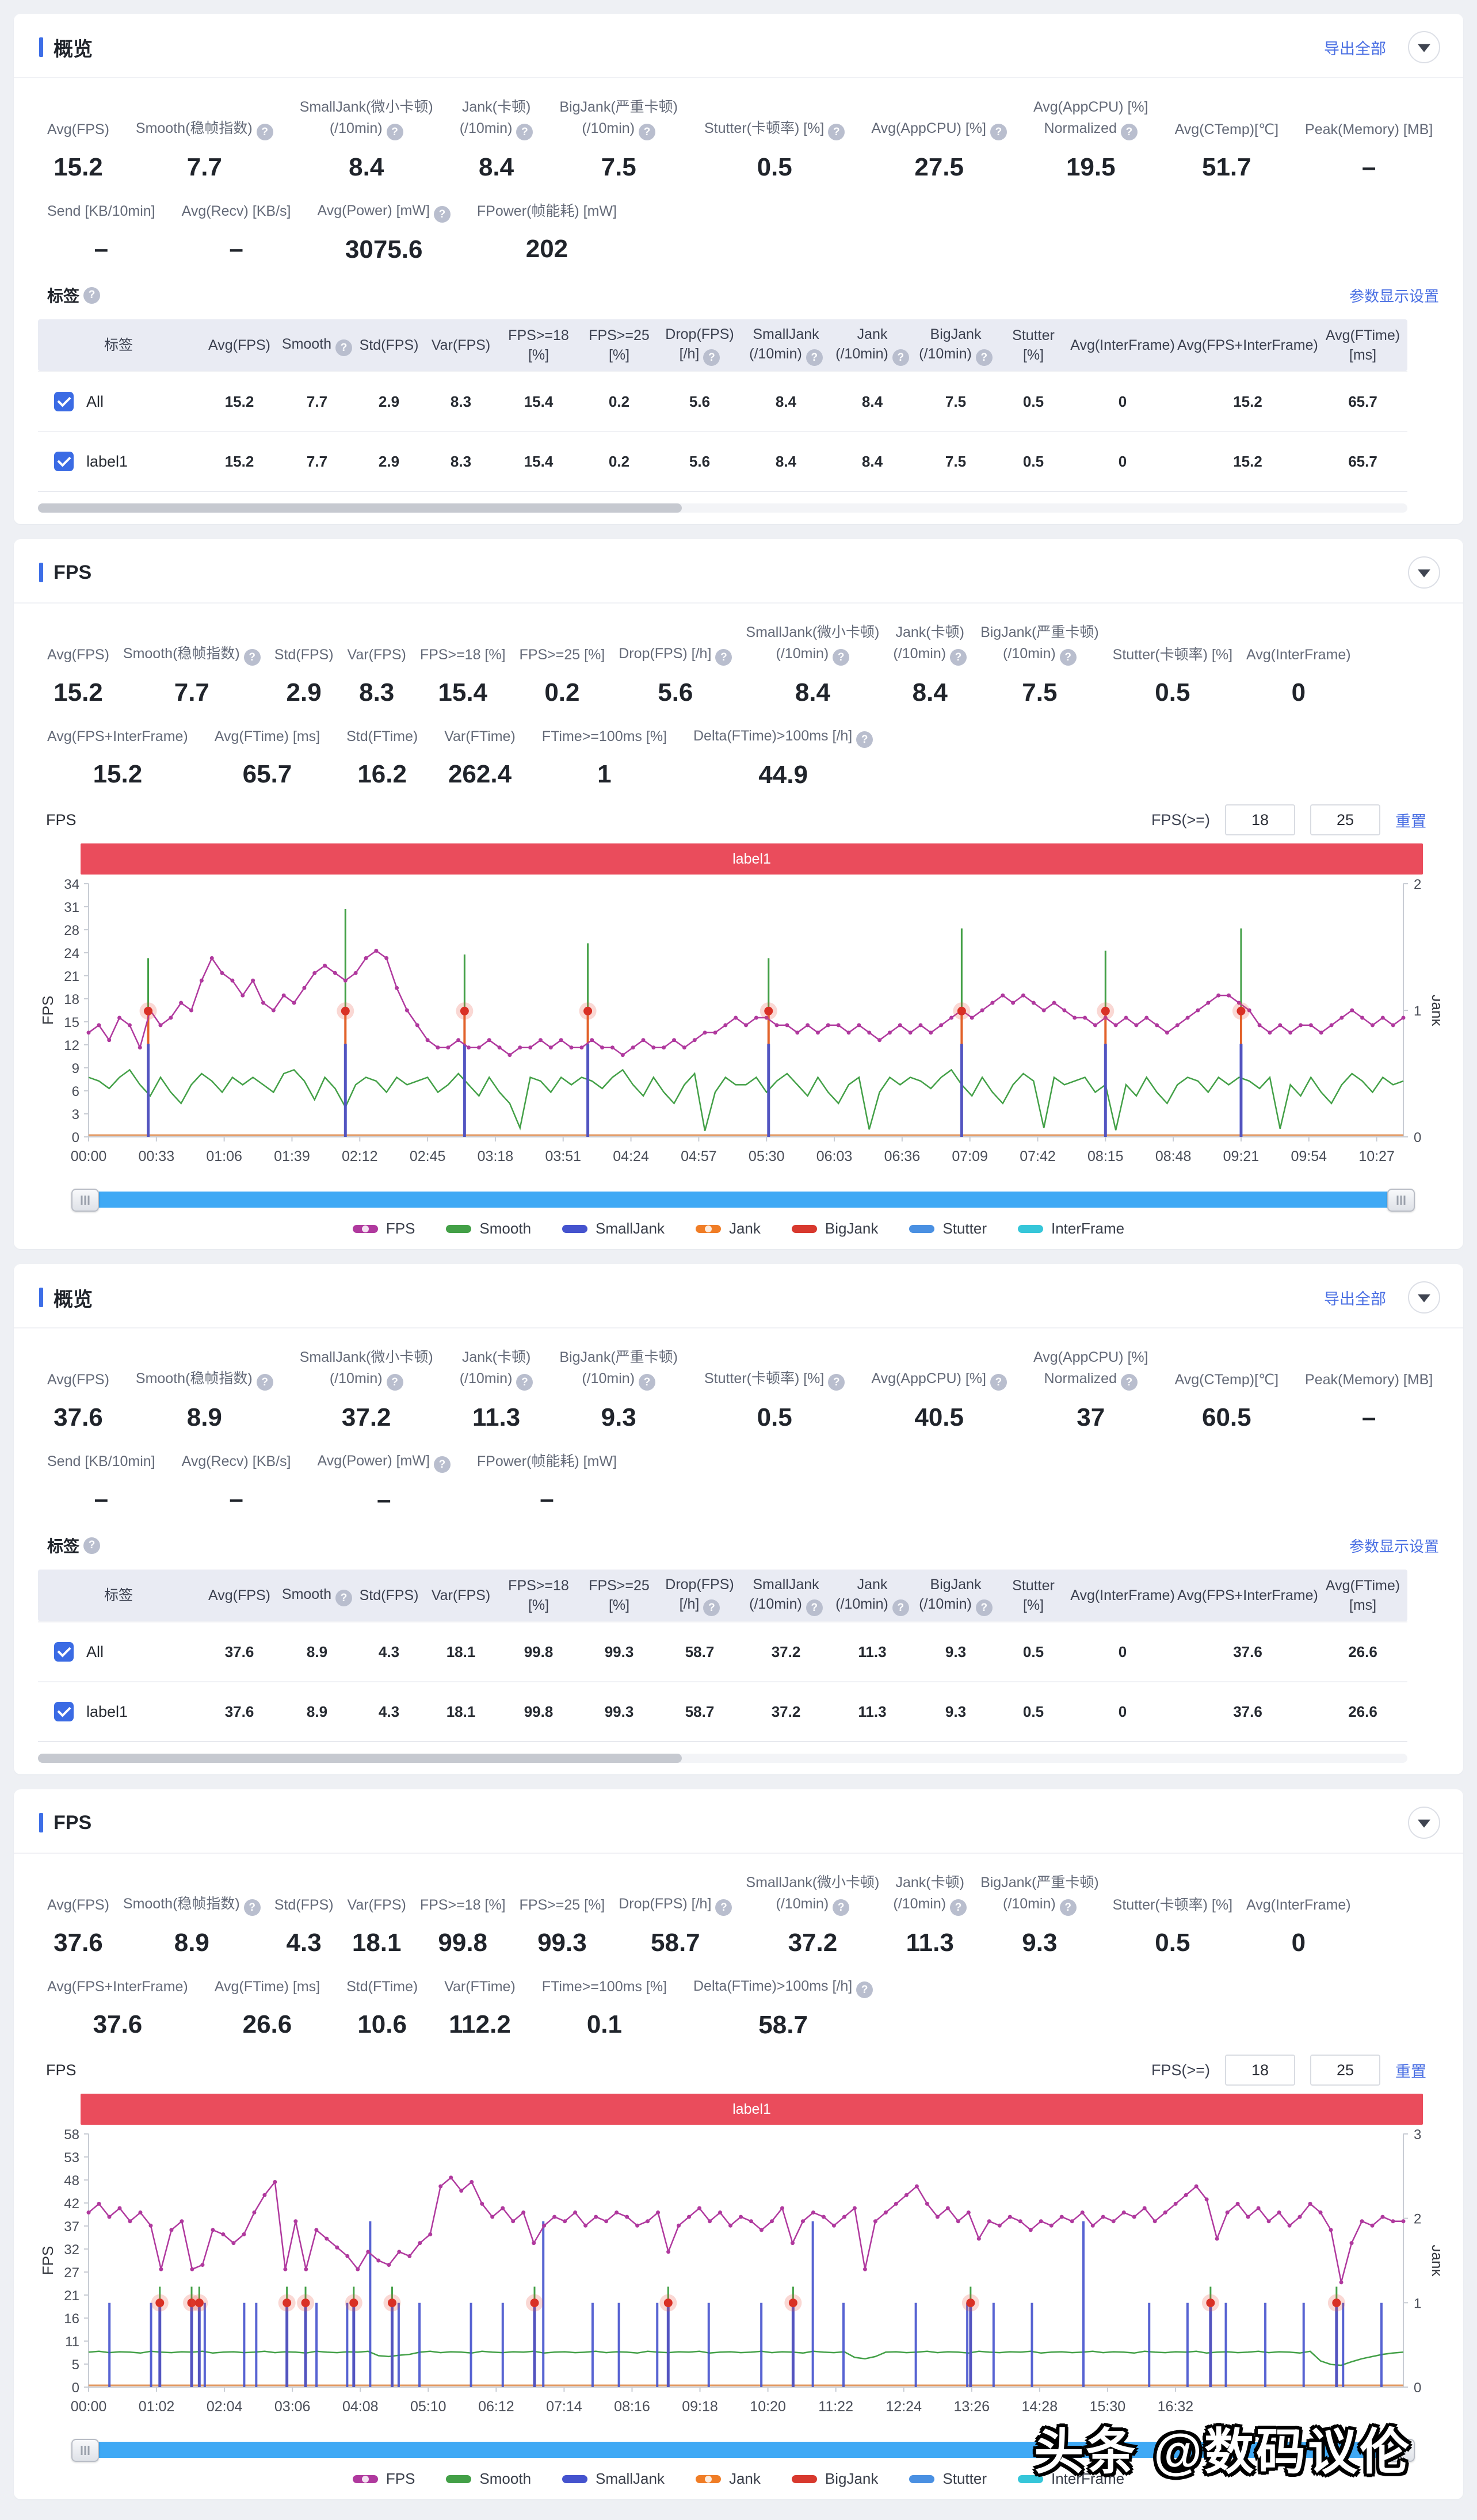  What do you see at coordinates (1368, 167) in the screenshot?
I see `metric-value: –` at bounding box center [1368, 167].